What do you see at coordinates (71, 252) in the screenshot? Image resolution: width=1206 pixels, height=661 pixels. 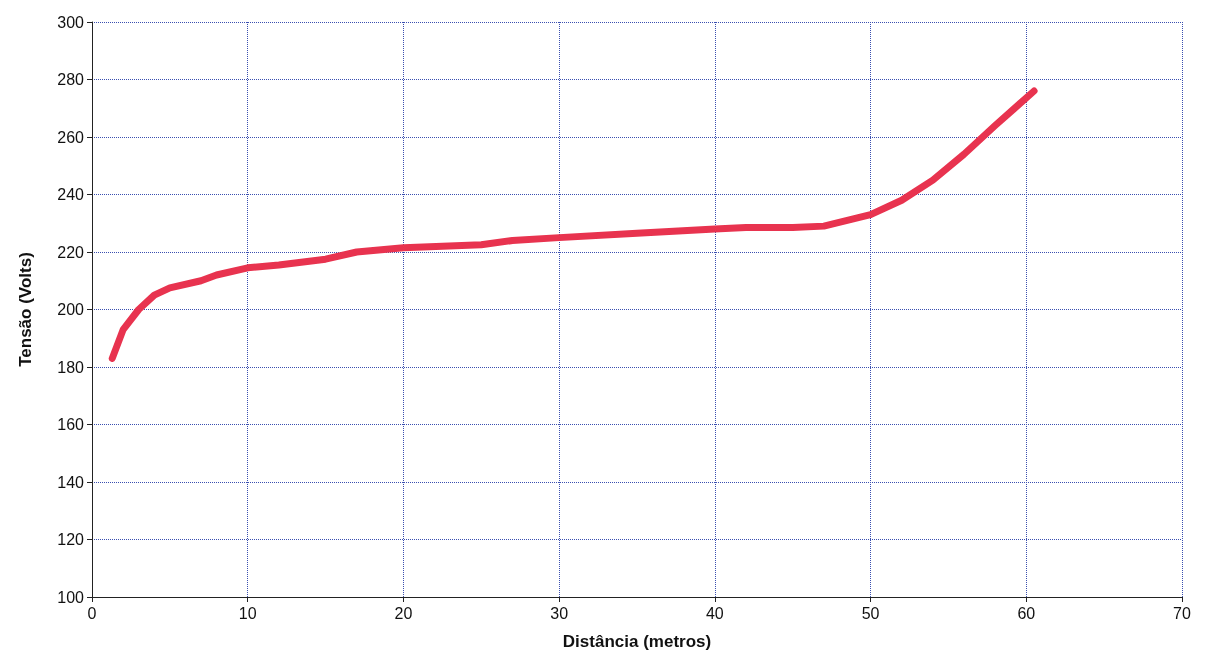 I see `y-tick-label: 220` at bounding box center [71, 252].